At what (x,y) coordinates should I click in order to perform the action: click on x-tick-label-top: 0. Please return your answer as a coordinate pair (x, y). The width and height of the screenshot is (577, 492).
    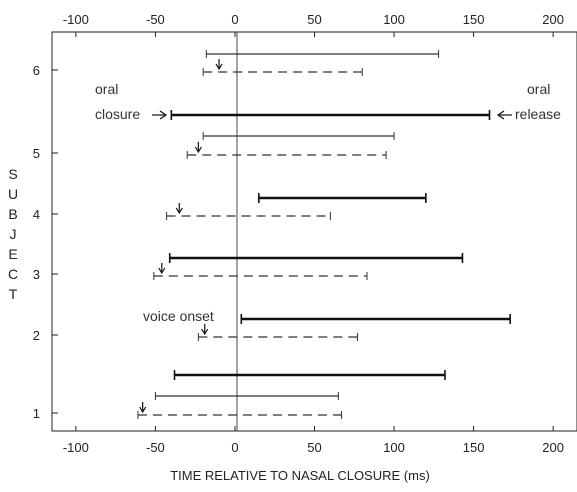
    Looking at the image, I should click on (234, 19).